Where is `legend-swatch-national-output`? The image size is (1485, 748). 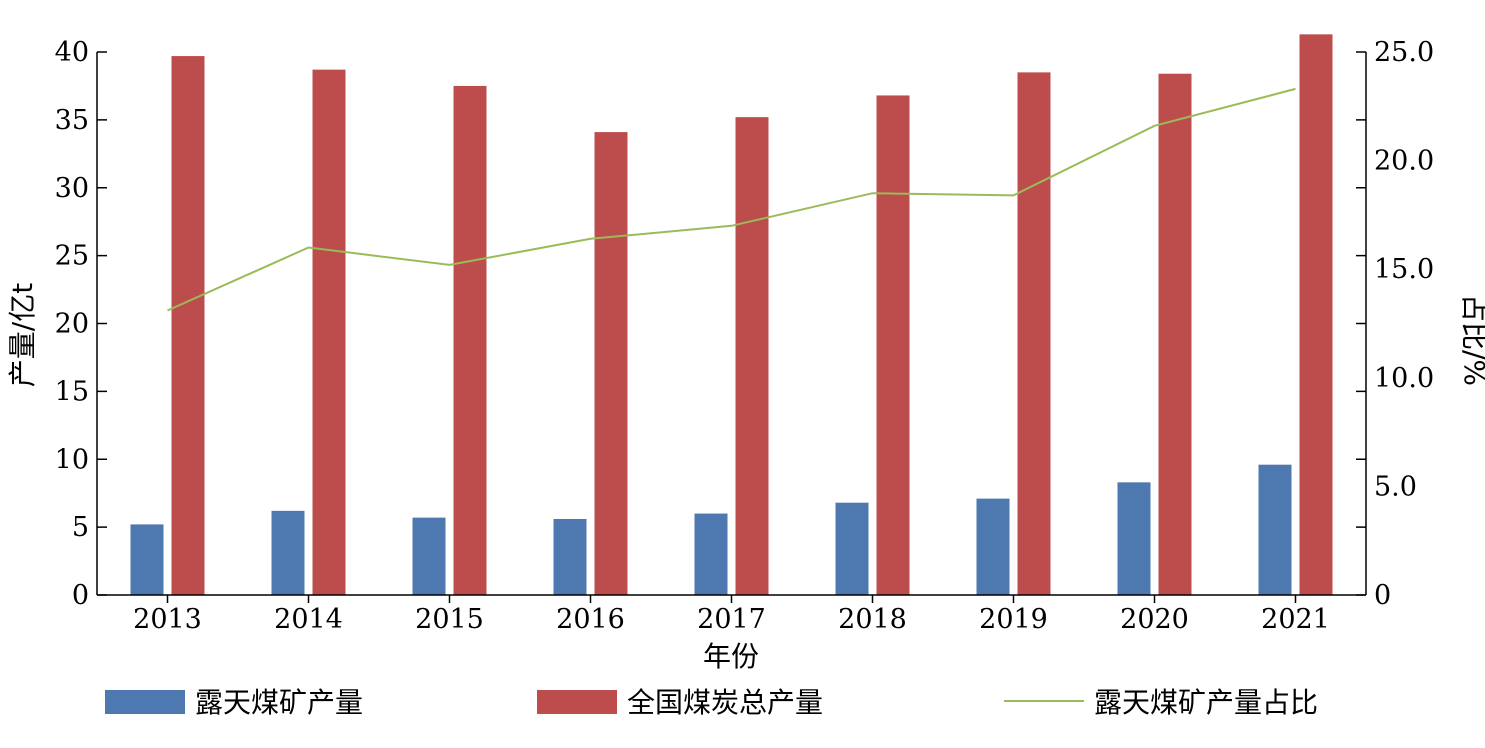
legend-swatch-national-output is located at coordinates (577, 702).